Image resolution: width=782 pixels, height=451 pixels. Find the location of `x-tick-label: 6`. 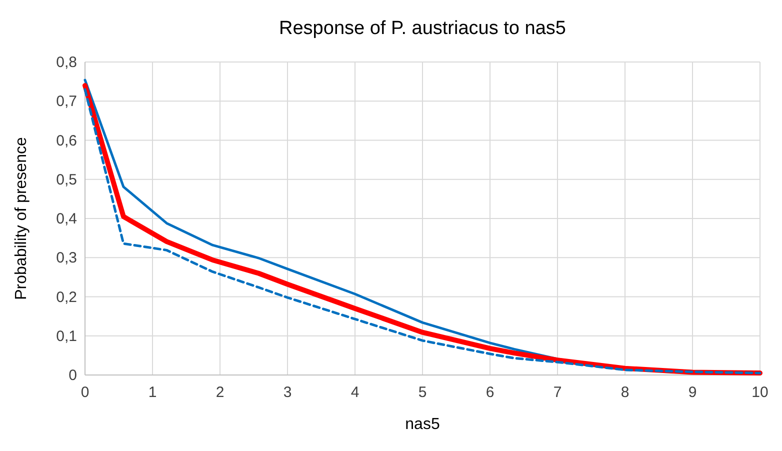

x-tick-label: 6 is located at coordinates (490, 392).